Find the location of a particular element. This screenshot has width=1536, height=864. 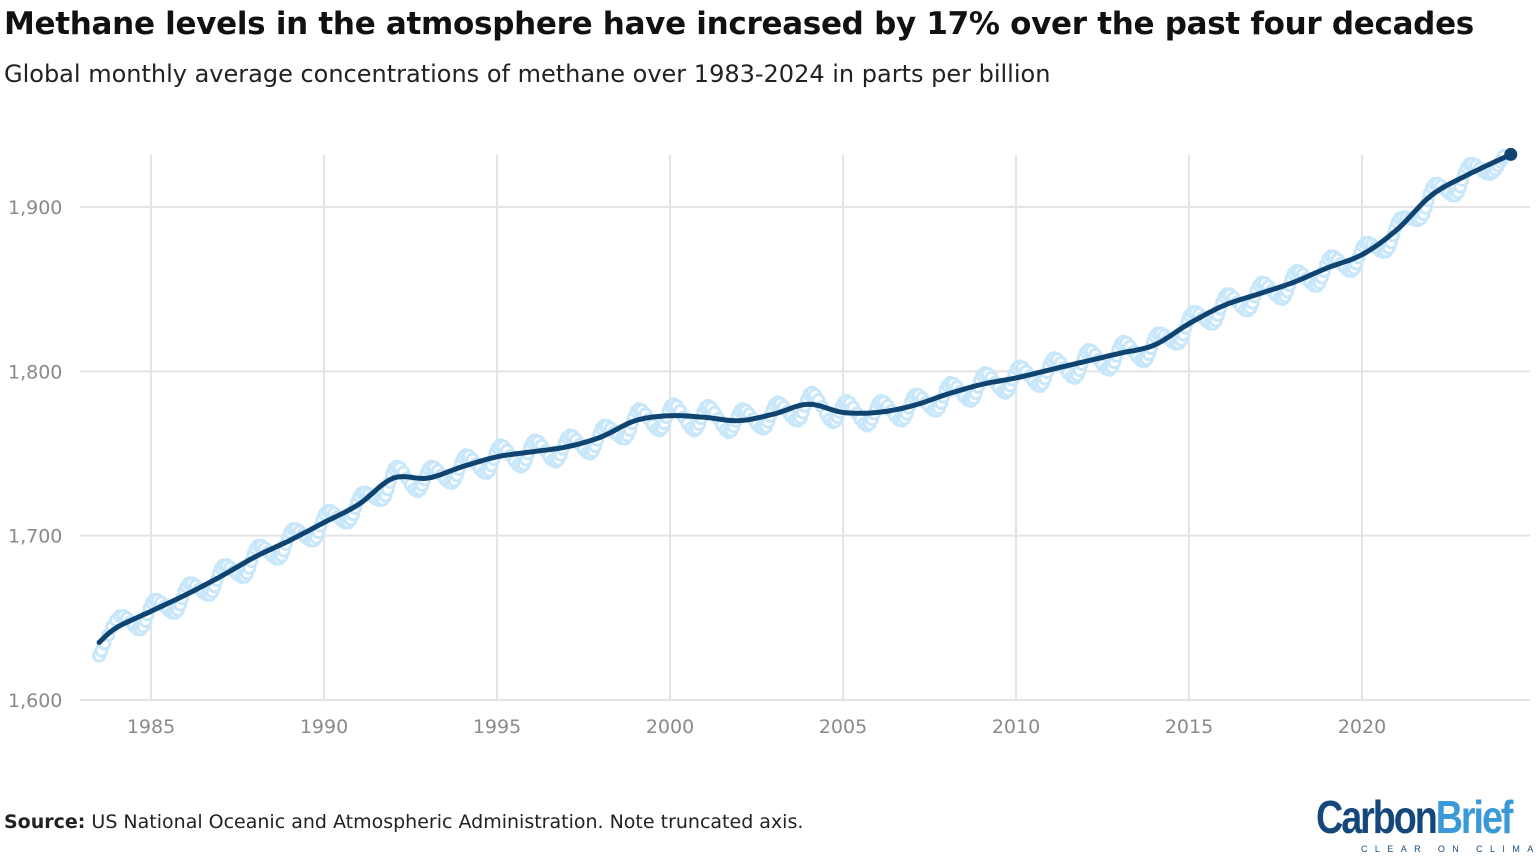

x-tick-label: 1990 is located at coordinates (324, 727).